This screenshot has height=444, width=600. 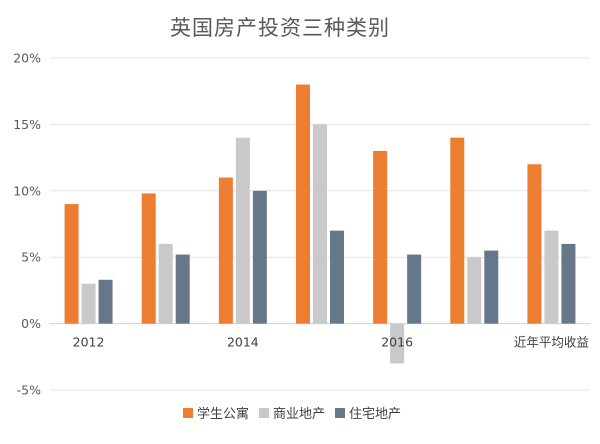 I want to click on bar-商业地产-2015, so click(x=320, y=224).